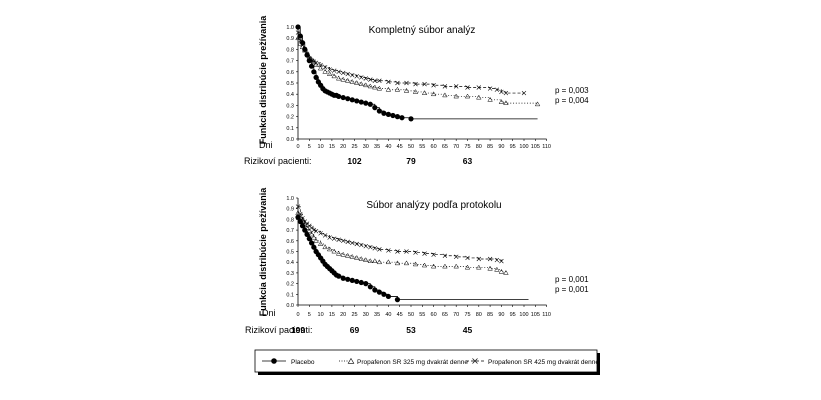 This screenshot has width=821, height=400. Describe the element at coordinates (513, 147) in the screenshot. I see `x-tick-label: 95` at that location.